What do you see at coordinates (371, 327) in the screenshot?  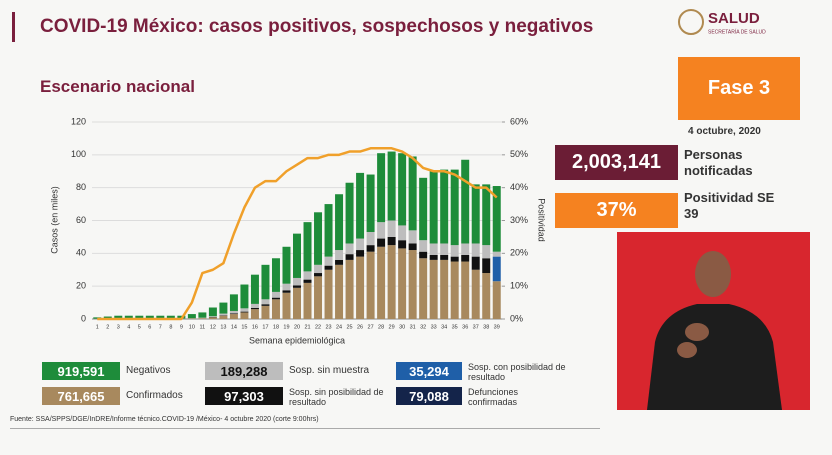 I see `x-tick-label: 27` at bounding box center [371, 327].